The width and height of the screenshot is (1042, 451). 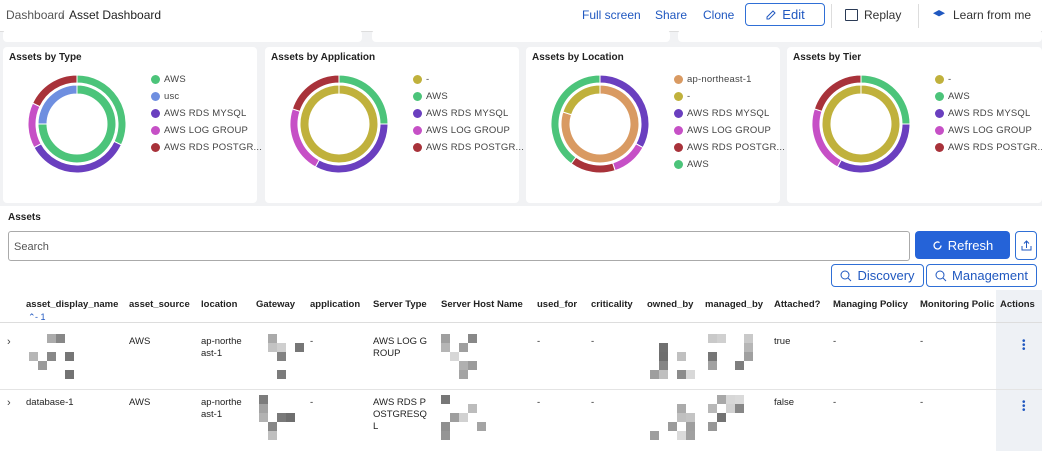 I want to click on discovery-button: Discovery, so click(x=877, y=275).